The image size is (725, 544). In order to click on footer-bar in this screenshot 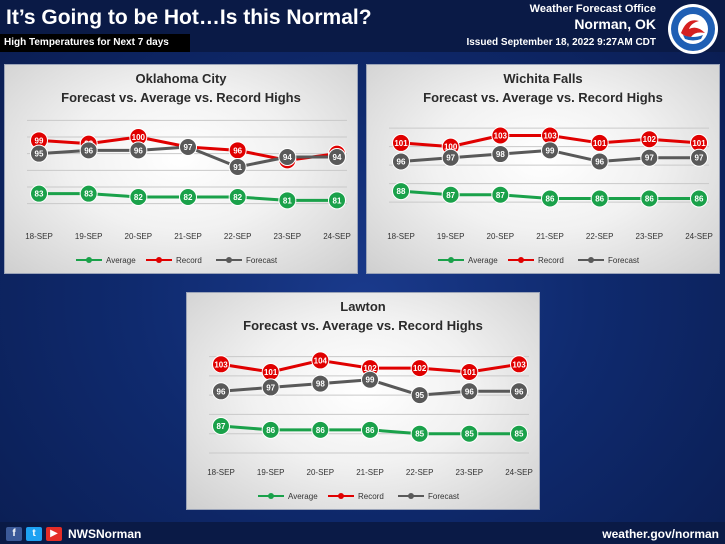, I will do `click(362, 533)`.